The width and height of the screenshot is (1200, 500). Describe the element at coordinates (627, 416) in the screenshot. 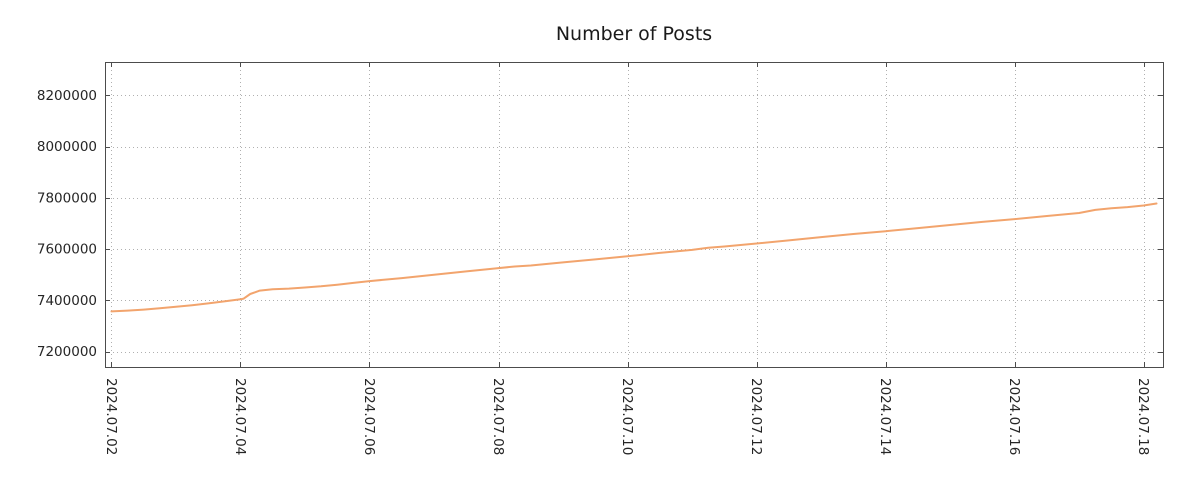

I see `x-tick-label: 2024.07.10` at that location.